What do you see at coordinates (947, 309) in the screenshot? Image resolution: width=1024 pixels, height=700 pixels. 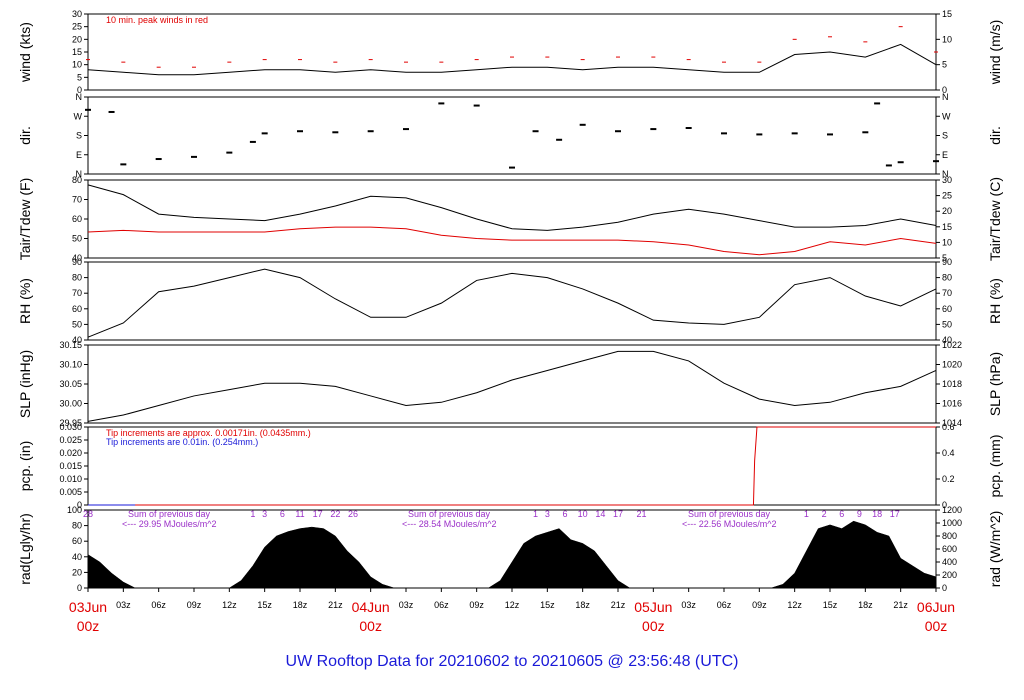 I see `right-tick-label: 60` at bounding box center [947, 309].